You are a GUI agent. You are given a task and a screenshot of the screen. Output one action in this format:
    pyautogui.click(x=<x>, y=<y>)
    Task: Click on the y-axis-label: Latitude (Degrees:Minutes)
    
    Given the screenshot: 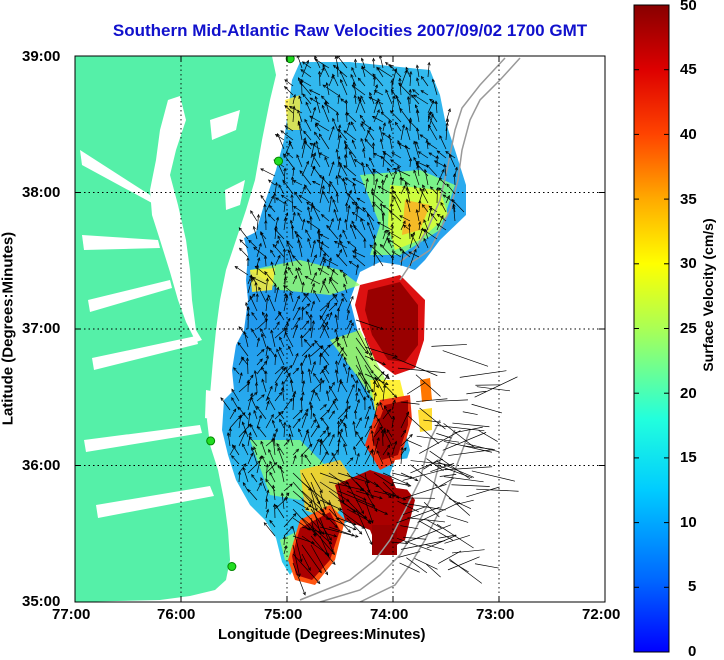 What is the action you would take?
    pyautogui.click(x=8, y=329)
    